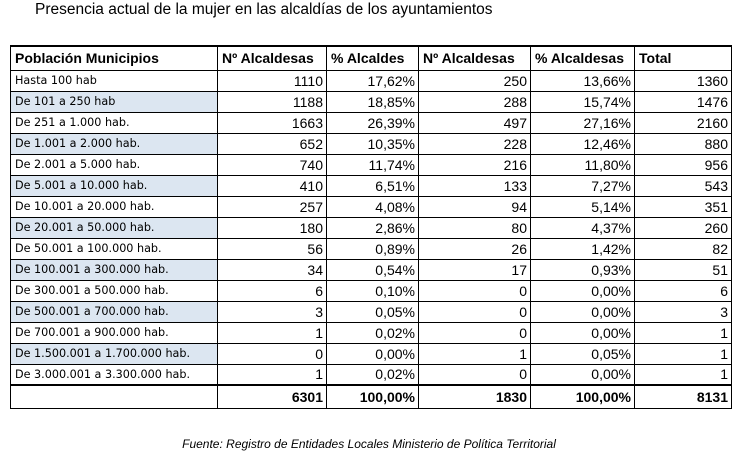 This screenshot has width=738, height=459. Describe the element at coordinates (582, 122) in the screenshot. I see `cell-pct-alcaldesas: 27,16%` at that location.